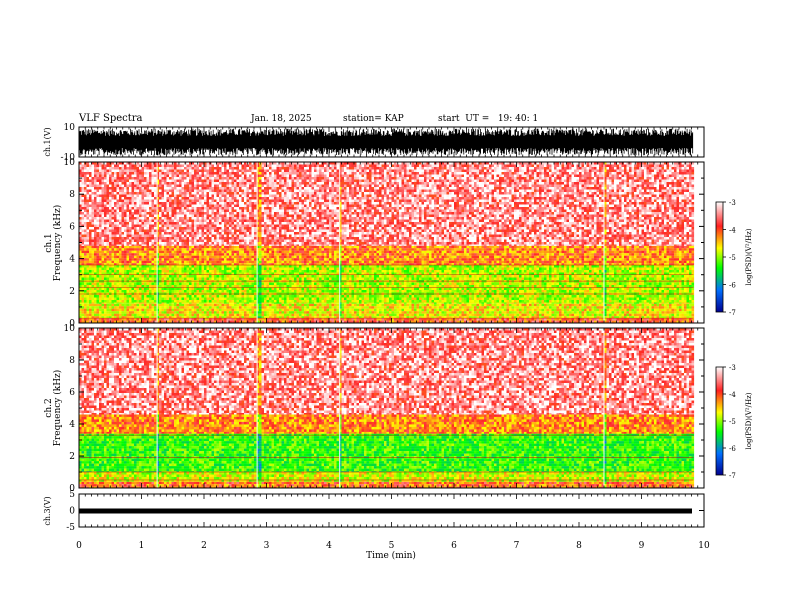 The width and height of the screenshot is (792, 612). Describe the element at coordinates (72, 495) in the screenshot. I see `ytick-label: 5` at that location.